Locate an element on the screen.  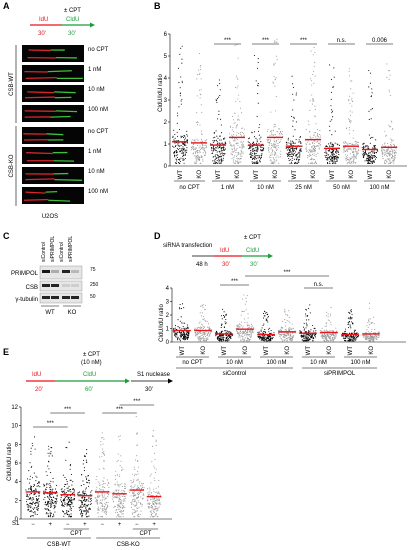
significance-label: *** is located at coordinates (51, 424).